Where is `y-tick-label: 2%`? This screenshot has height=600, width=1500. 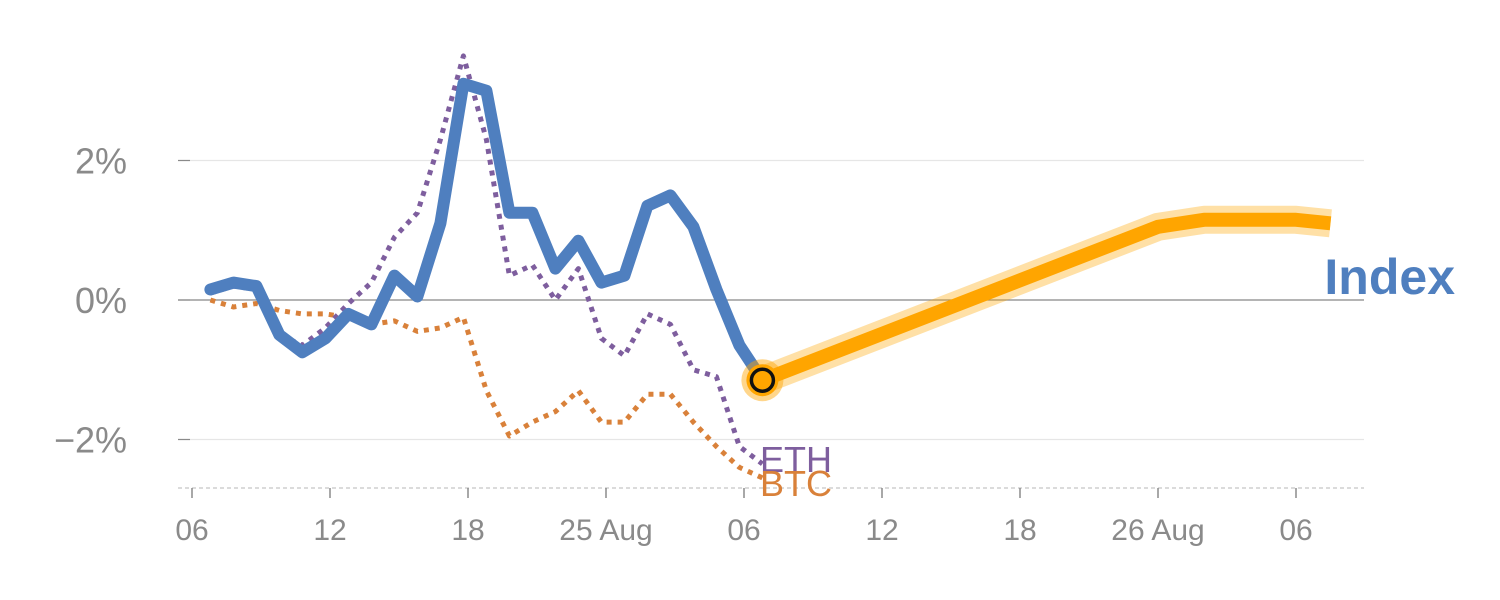 y-tick-label: 2% is located at coordinates (101, 161).